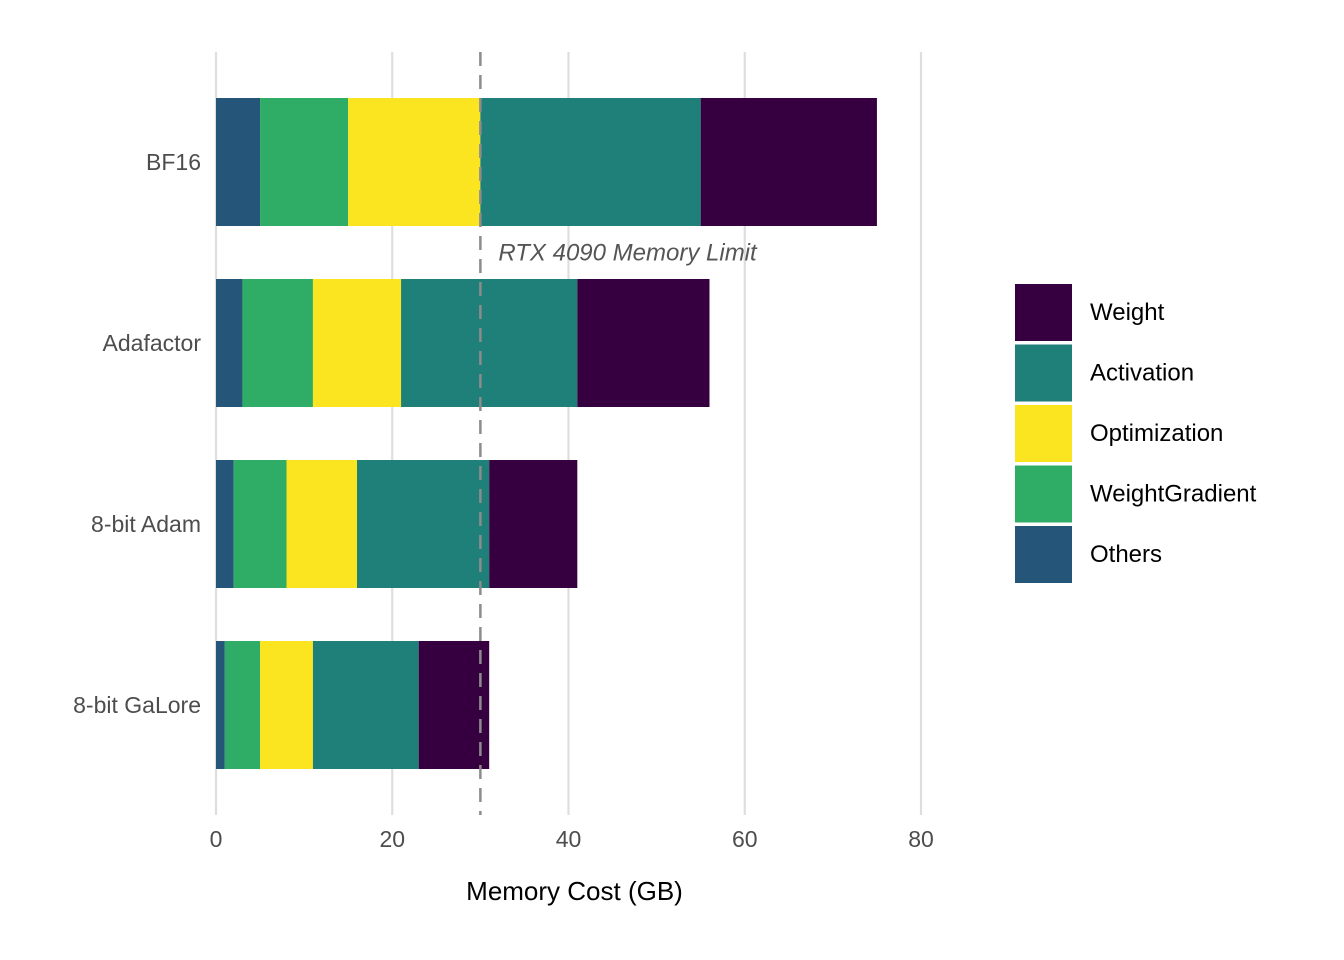  Describe the element at coordinates (137, 705) in the screenshot. I see `y-tick-label: 8-bit GaLore` at that location.